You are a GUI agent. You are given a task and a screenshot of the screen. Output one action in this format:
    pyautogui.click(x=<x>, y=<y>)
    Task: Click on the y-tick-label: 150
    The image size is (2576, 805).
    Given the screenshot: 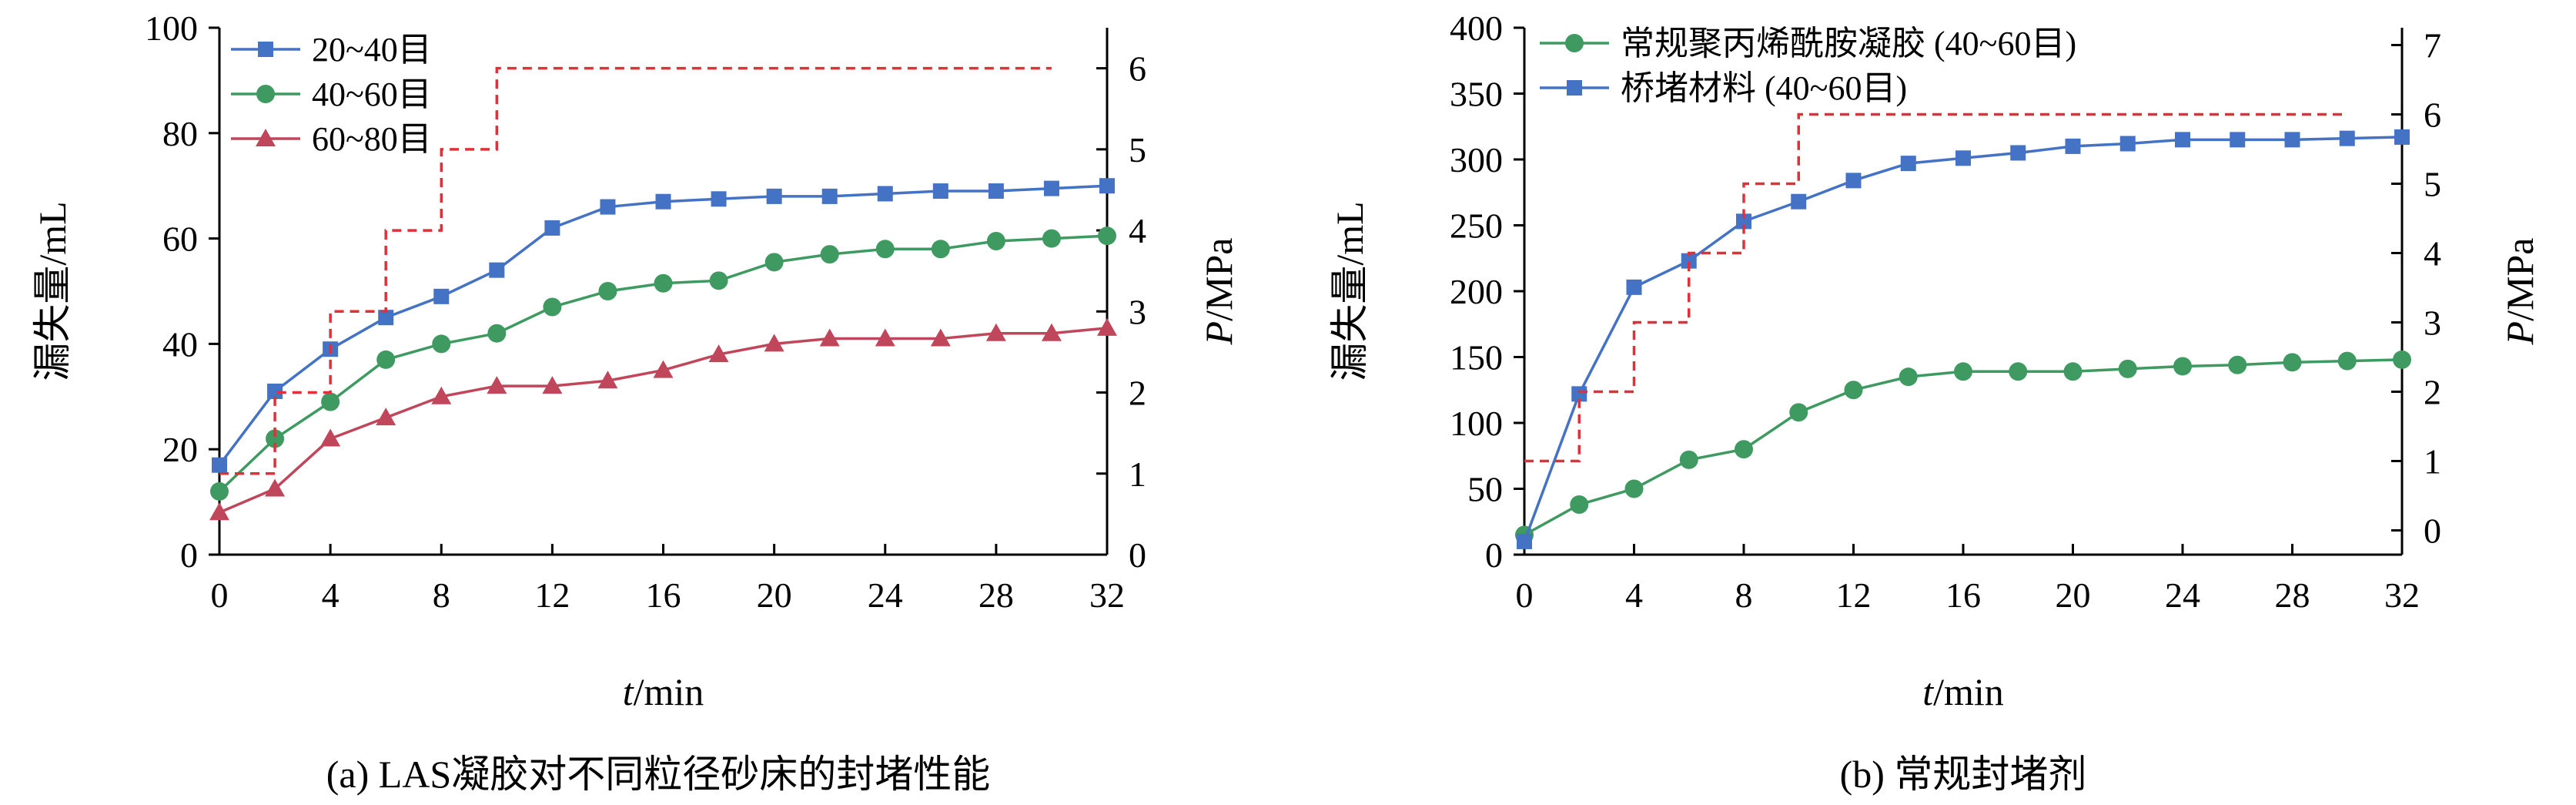 What is the action you would take?
    pyautogui.click(x=1476, y=357)
    